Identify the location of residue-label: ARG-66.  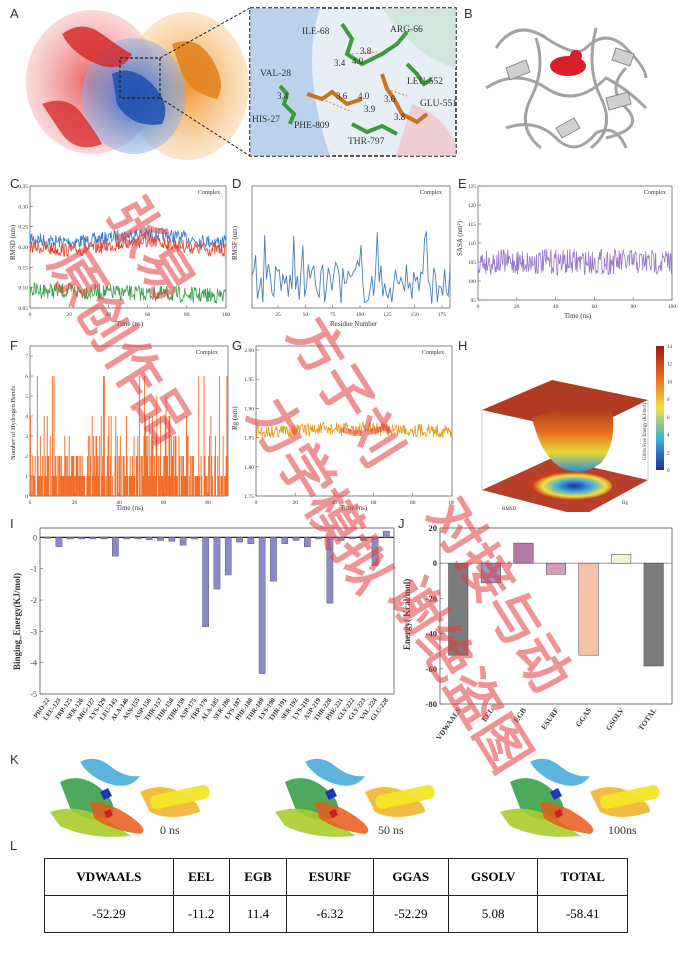
(406, 30).